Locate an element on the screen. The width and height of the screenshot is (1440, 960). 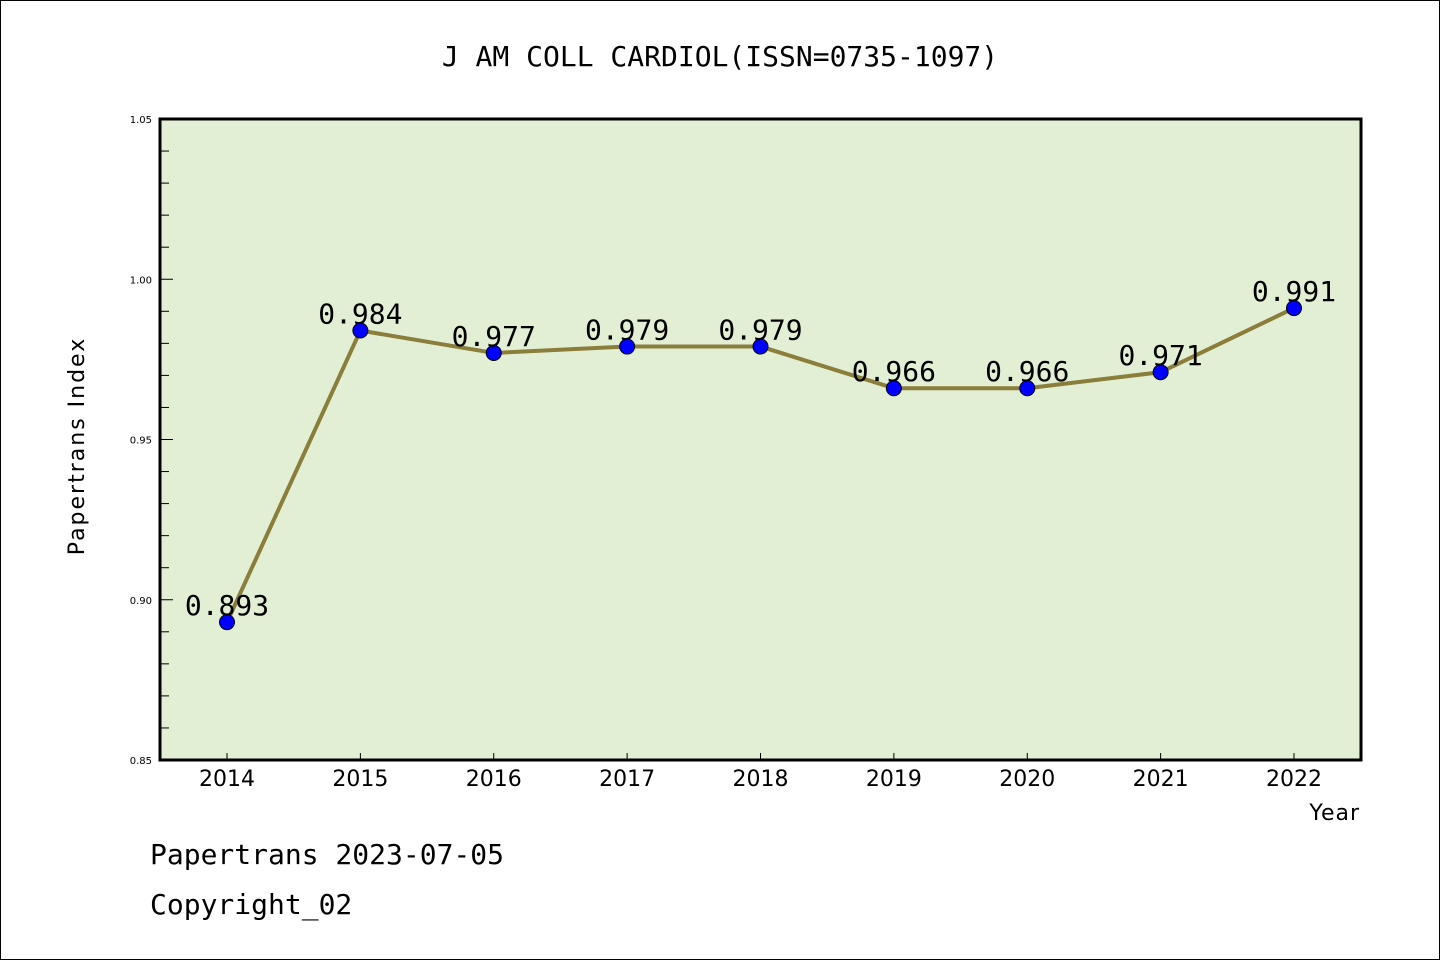
x-axis-ticks: 2014 2015 2016 2017 2018 2019 2020 2021 2022 is located at coordinates (760, 772).